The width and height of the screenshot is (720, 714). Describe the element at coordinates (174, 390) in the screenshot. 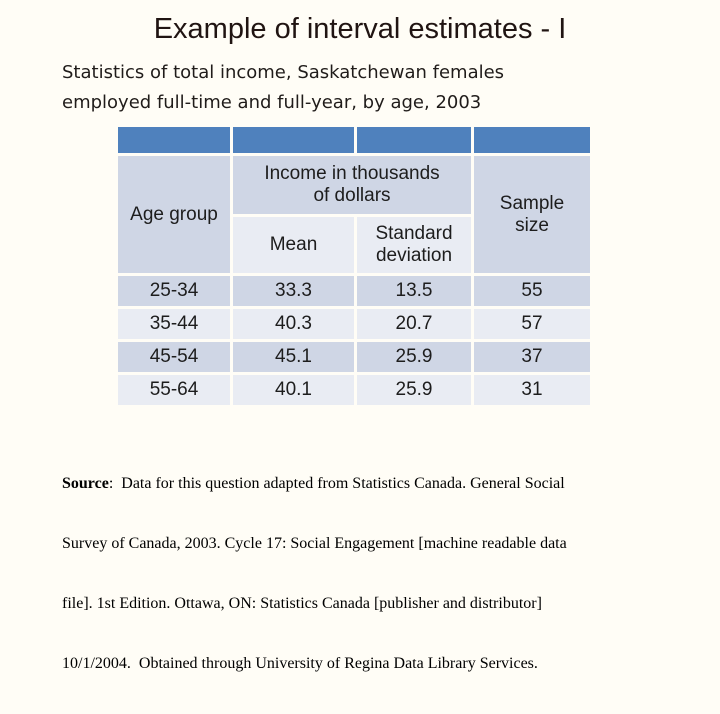

I see `cell-age-group: 55-64` at that location.